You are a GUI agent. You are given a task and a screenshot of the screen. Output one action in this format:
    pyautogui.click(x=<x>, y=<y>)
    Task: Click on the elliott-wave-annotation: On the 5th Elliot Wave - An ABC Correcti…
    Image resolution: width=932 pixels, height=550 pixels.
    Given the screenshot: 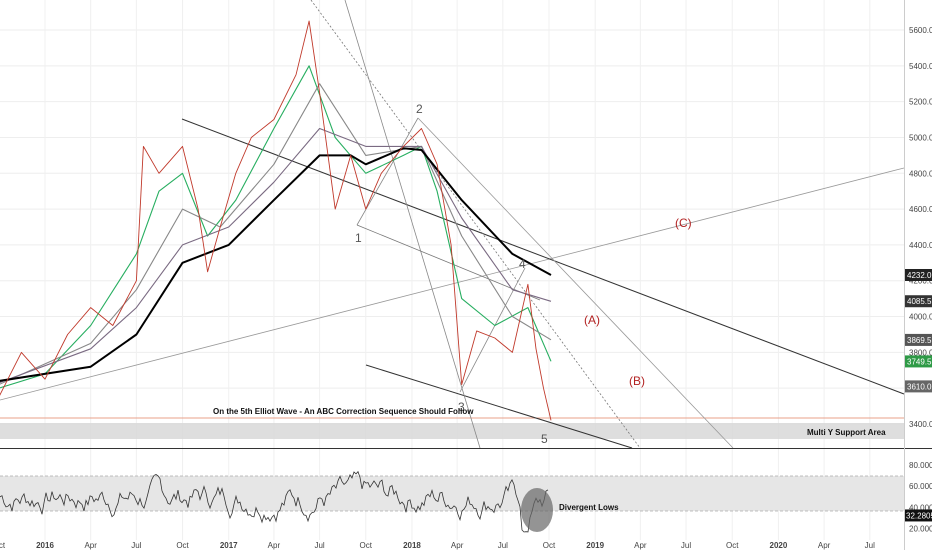 What is the action you would take?
    pyautogui.click(x=343, y=411)
    